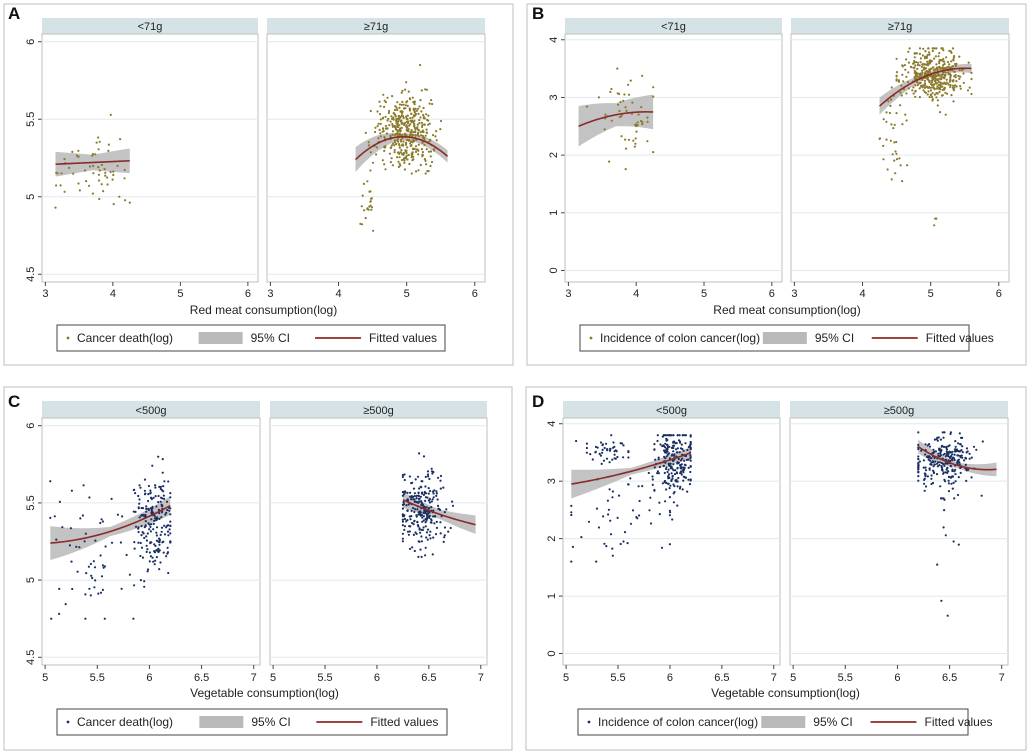  What do you see at coordinates (774, 678) in the screenshot?
I see `x-tick-label: 7` at bounding box center [774, 678].